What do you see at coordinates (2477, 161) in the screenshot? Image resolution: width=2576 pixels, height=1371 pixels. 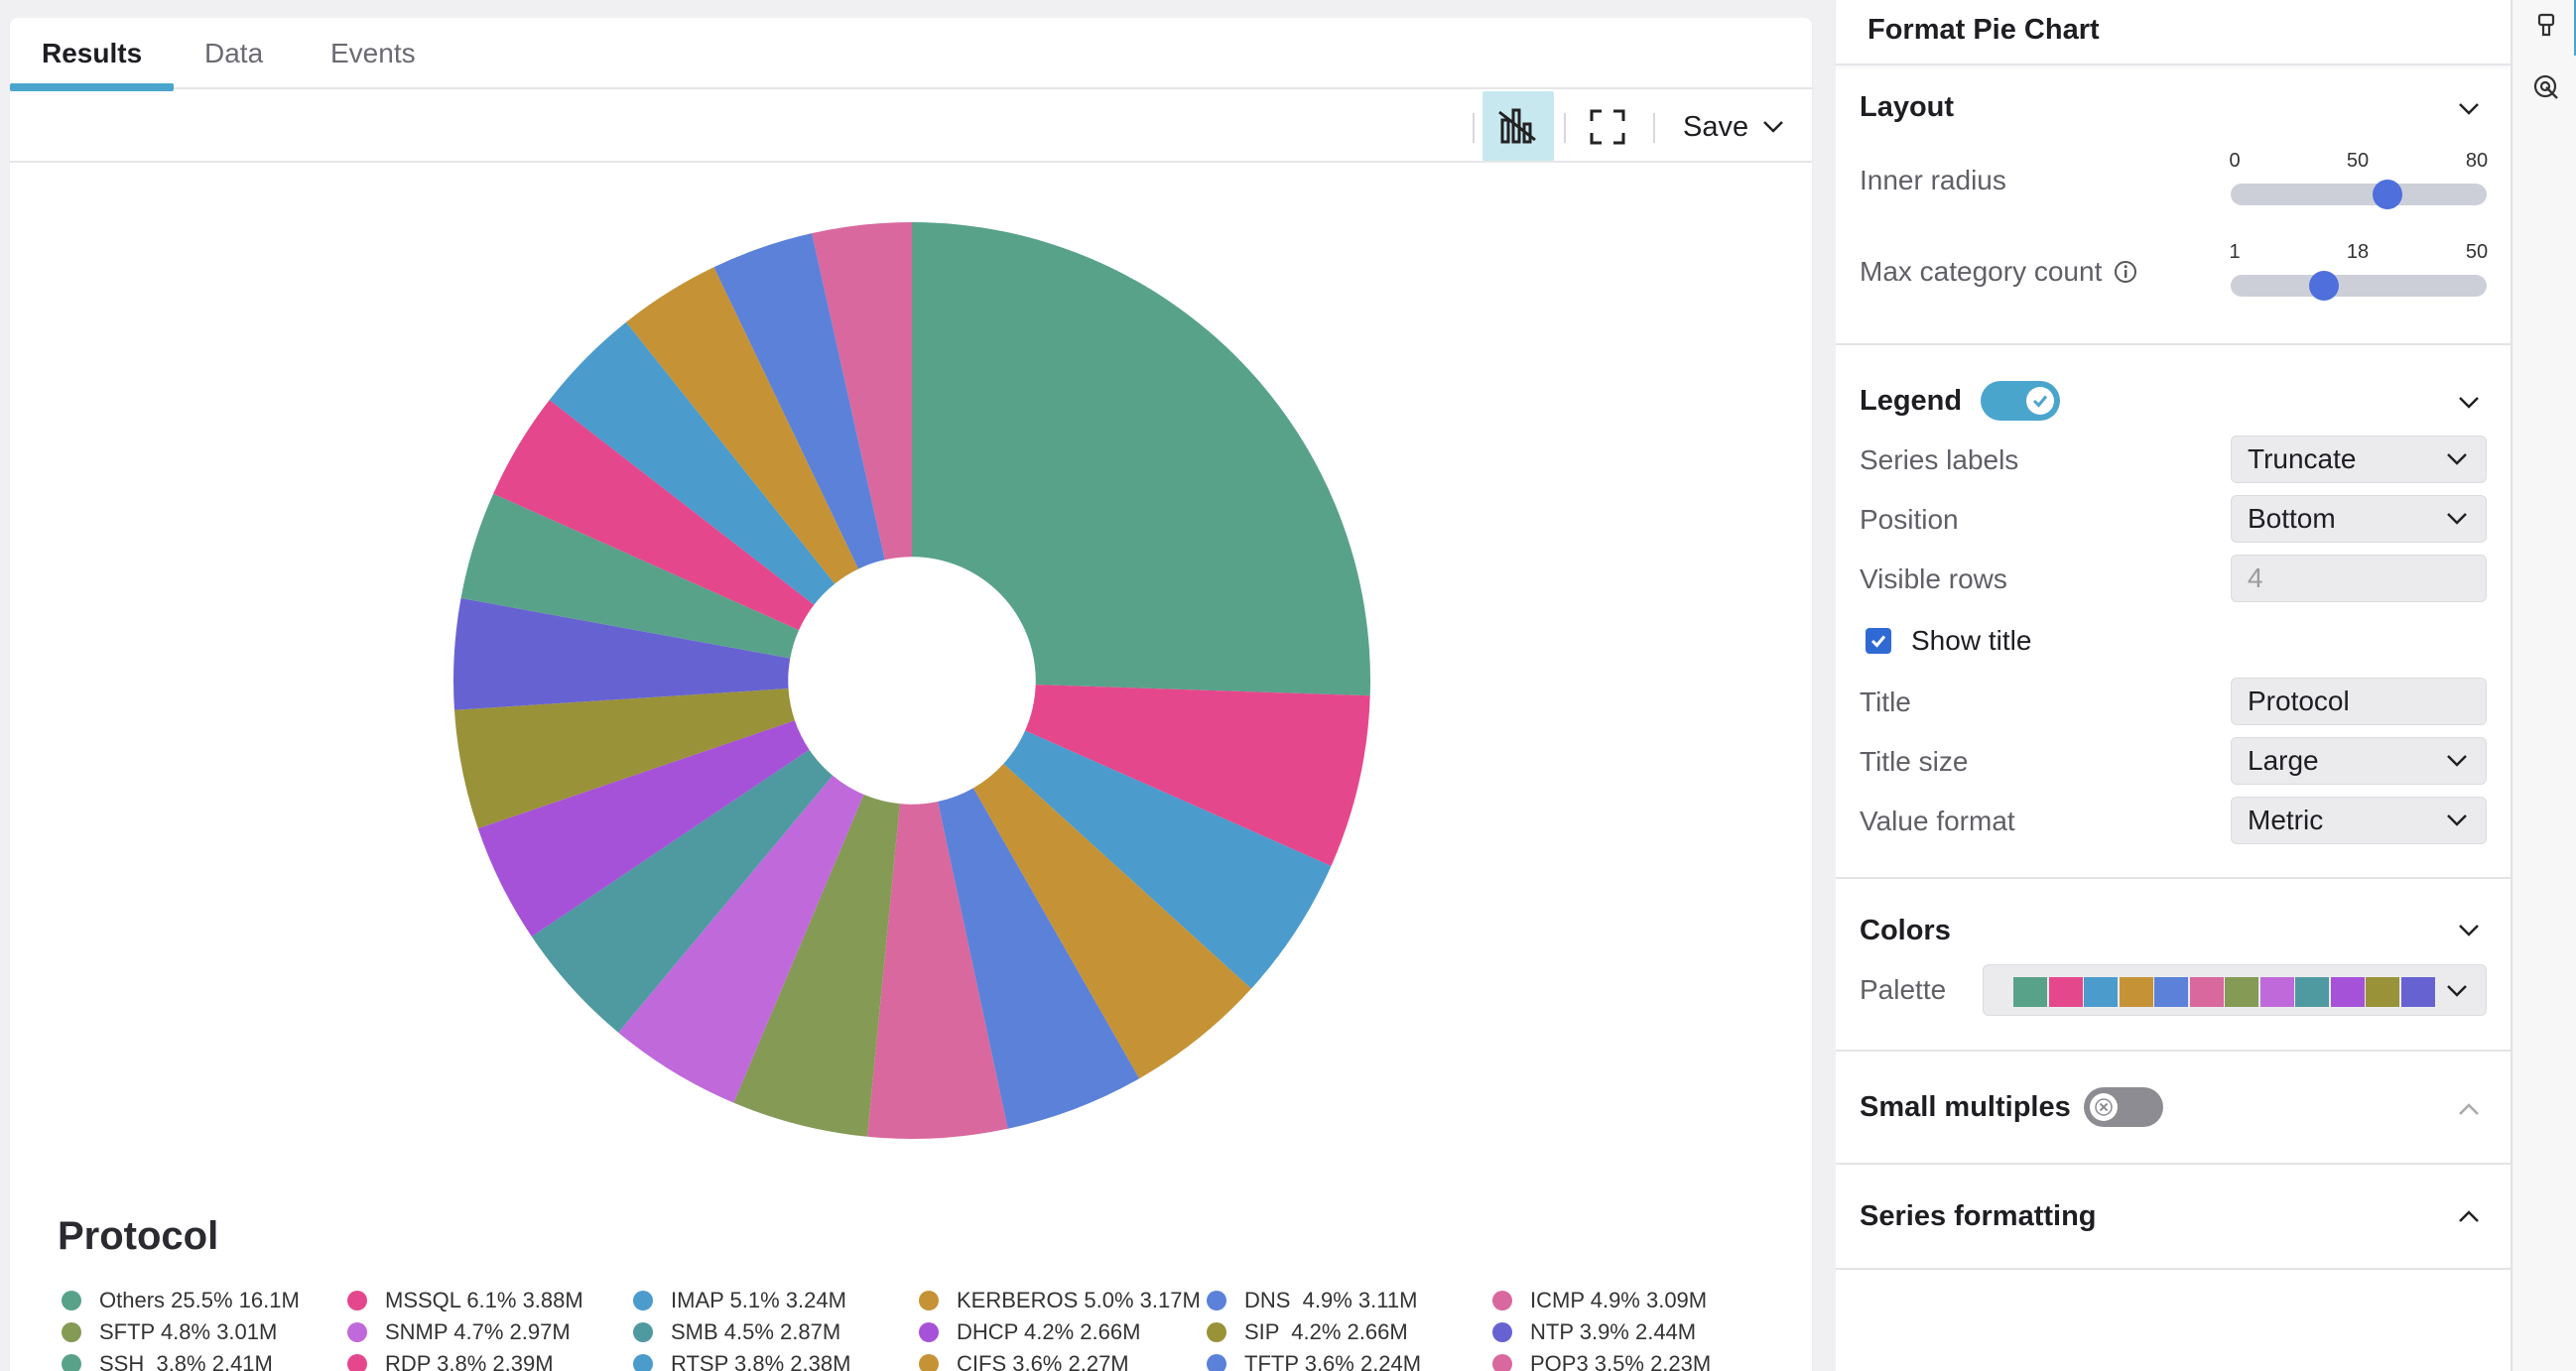 I see `slider-max: 80` at bounding box center [2477, 161].